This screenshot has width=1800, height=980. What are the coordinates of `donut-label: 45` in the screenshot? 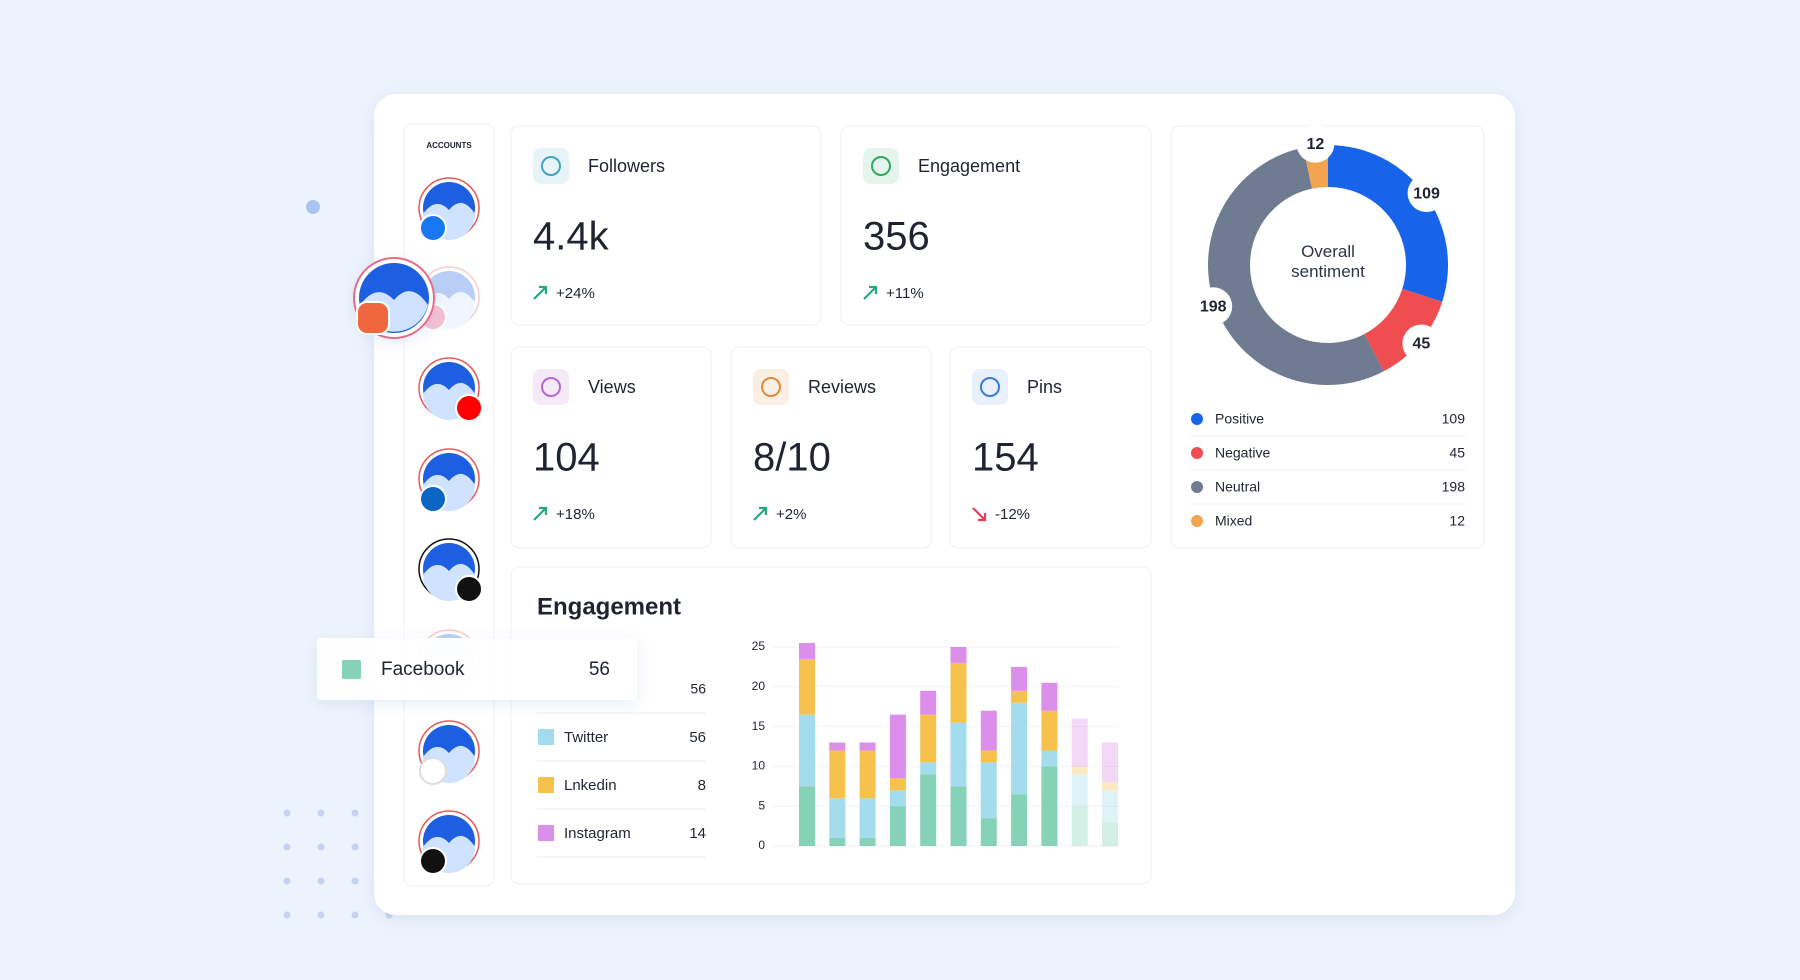 It's located at (1421, 344).